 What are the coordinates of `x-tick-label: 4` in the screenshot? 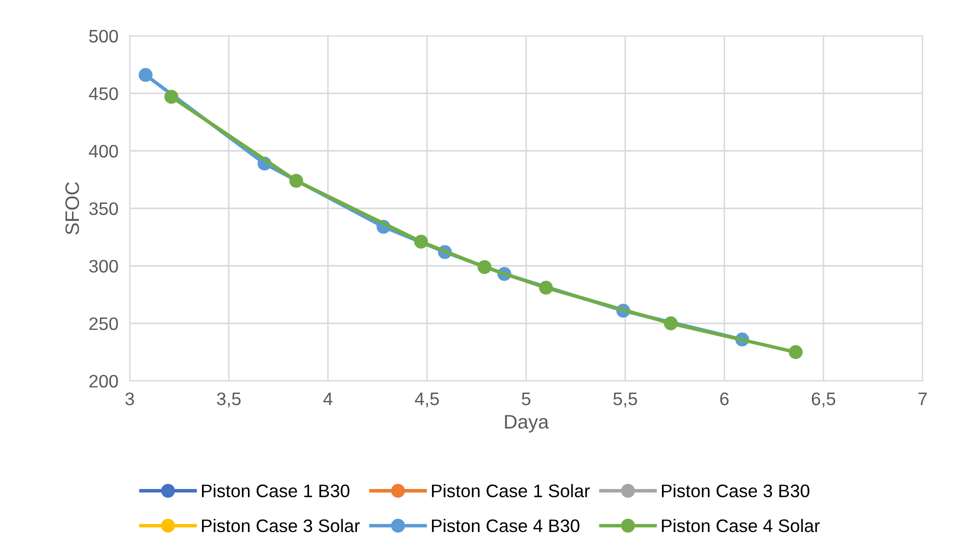 It's located at (327, 399).